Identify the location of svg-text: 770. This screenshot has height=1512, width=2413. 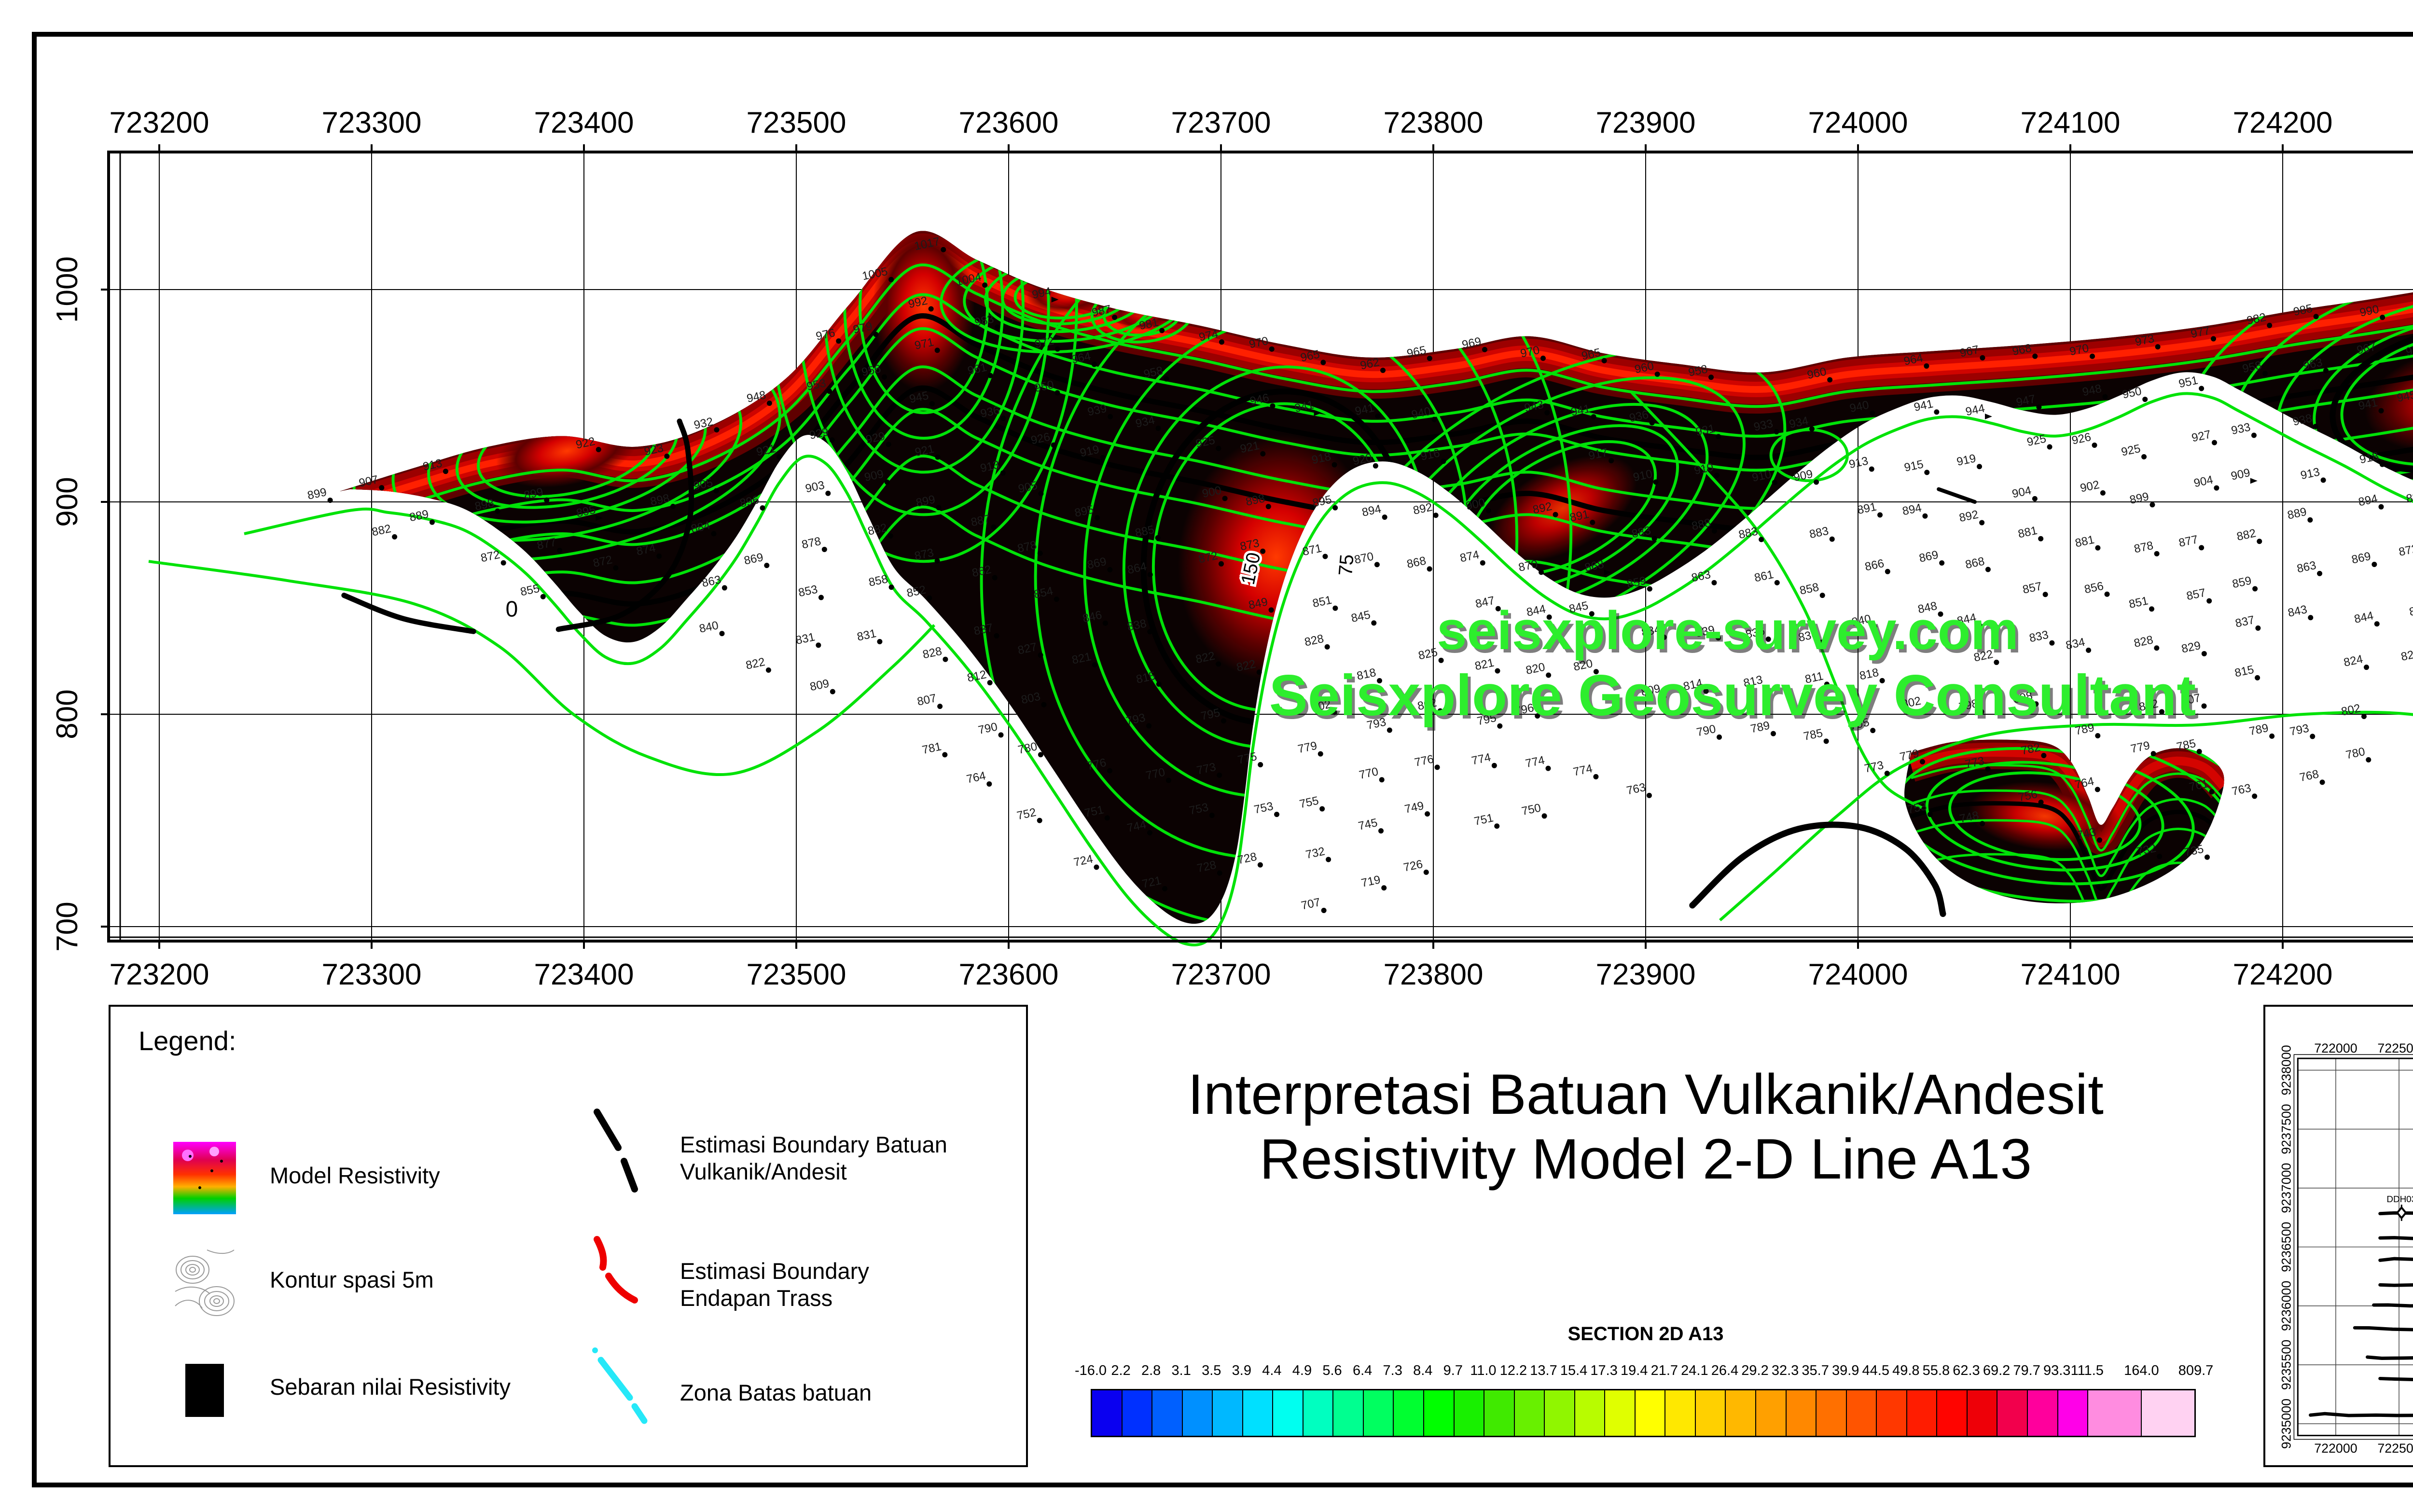
(1369, 773).